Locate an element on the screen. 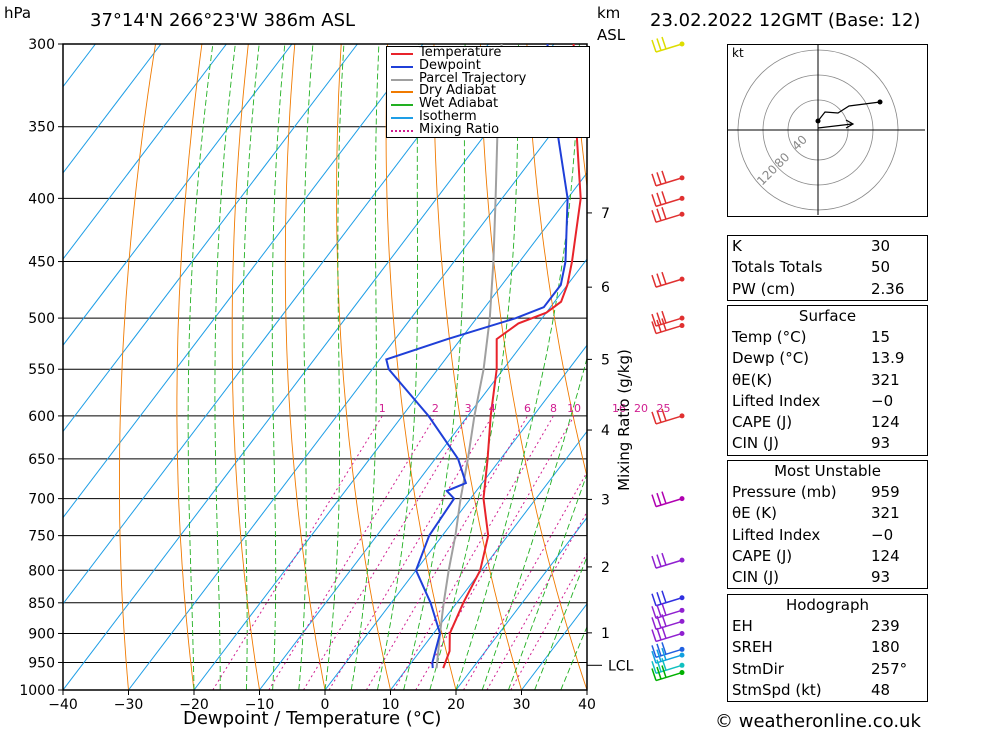 This screenshot has height=733, width=1000. index-label: Totals Totals is located at coordinates (777, 267).